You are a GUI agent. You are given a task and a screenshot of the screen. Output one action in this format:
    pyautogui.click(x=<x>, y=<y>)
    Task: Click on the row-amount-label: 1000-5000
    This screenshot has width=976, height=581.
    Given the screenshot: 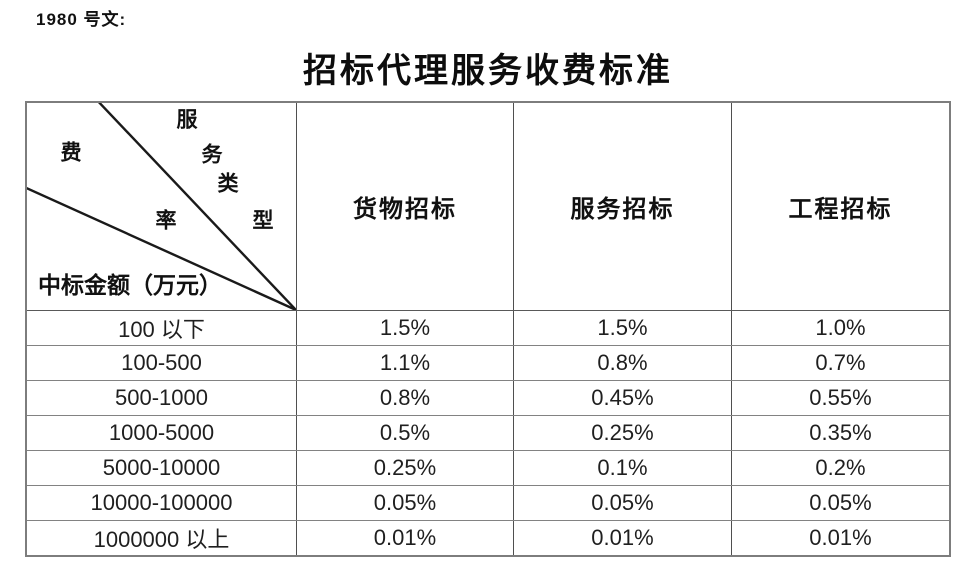 What is the action you would take?
    pyautogui.click(x=162, y=433)
    